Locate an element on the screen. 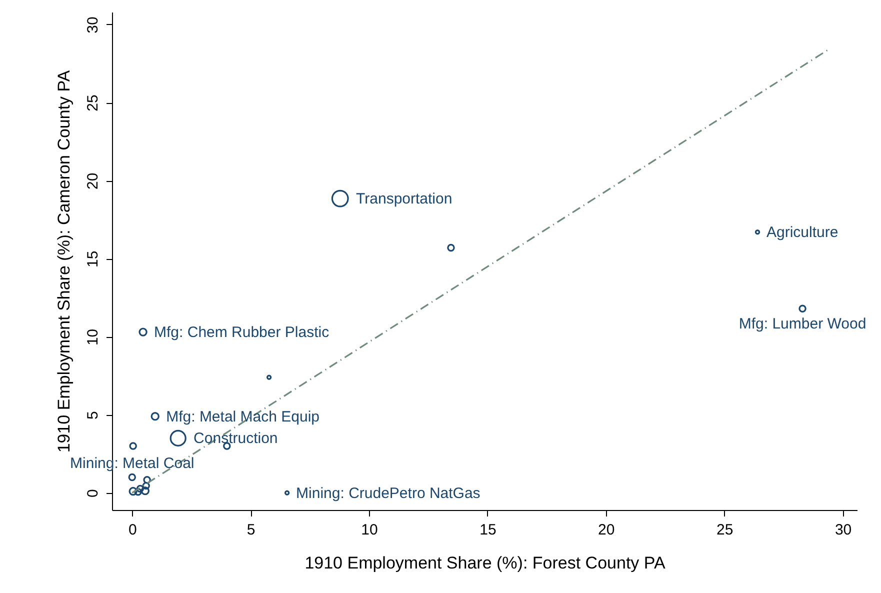 The image size is (881, 593). x-tick-label: 10 is located at coordinates (369, 530).